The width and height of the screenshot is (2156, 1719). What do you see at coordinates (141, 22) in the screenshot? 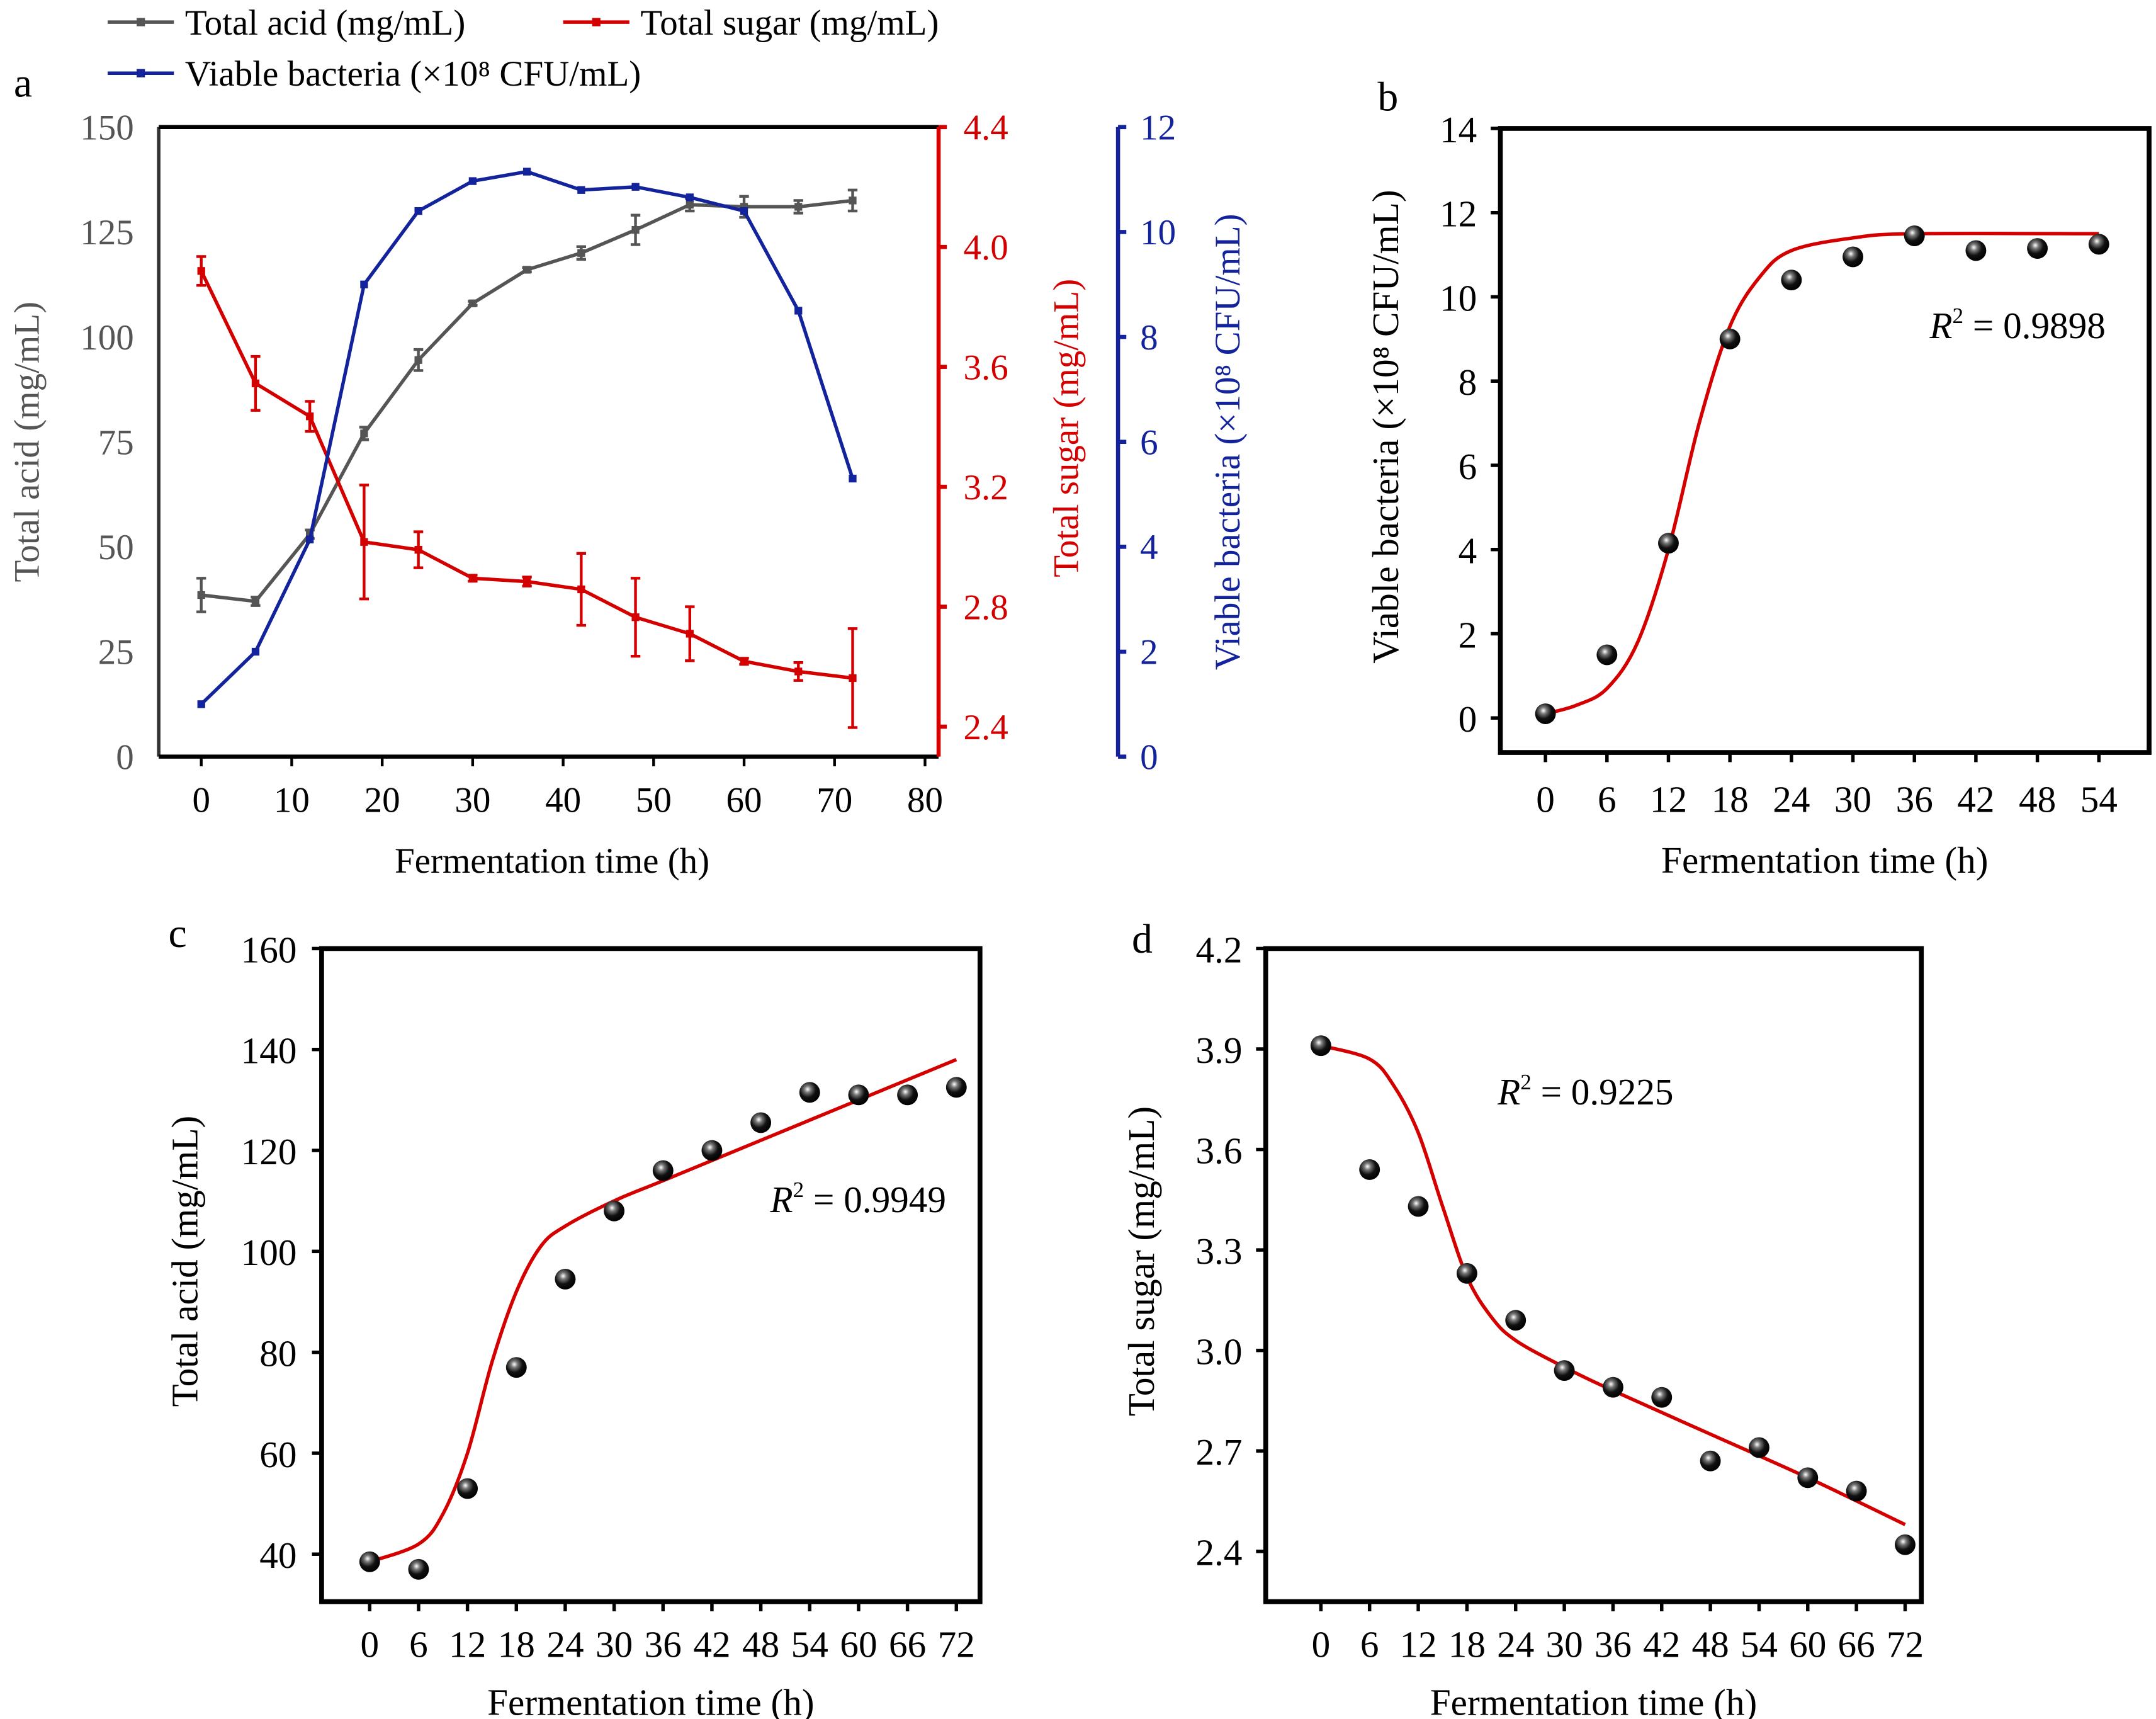
I see `legend-marker-acid` at bounding box center [141, 22].